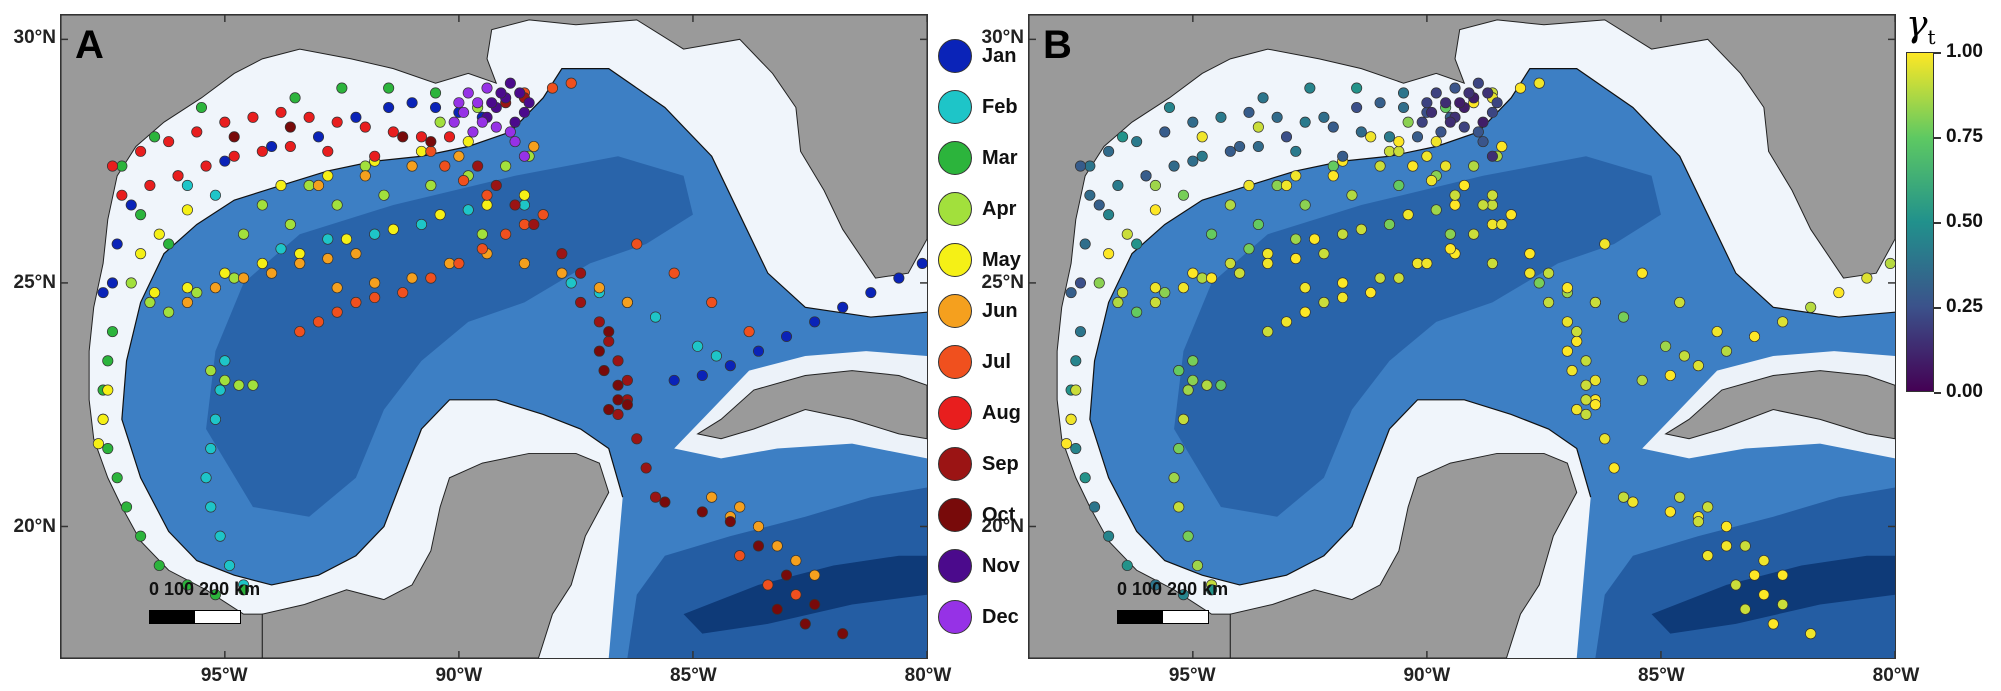  Describe the element at coordinates (1000, 157) in the screenshot. I see `legend-label: Mar` at that location.